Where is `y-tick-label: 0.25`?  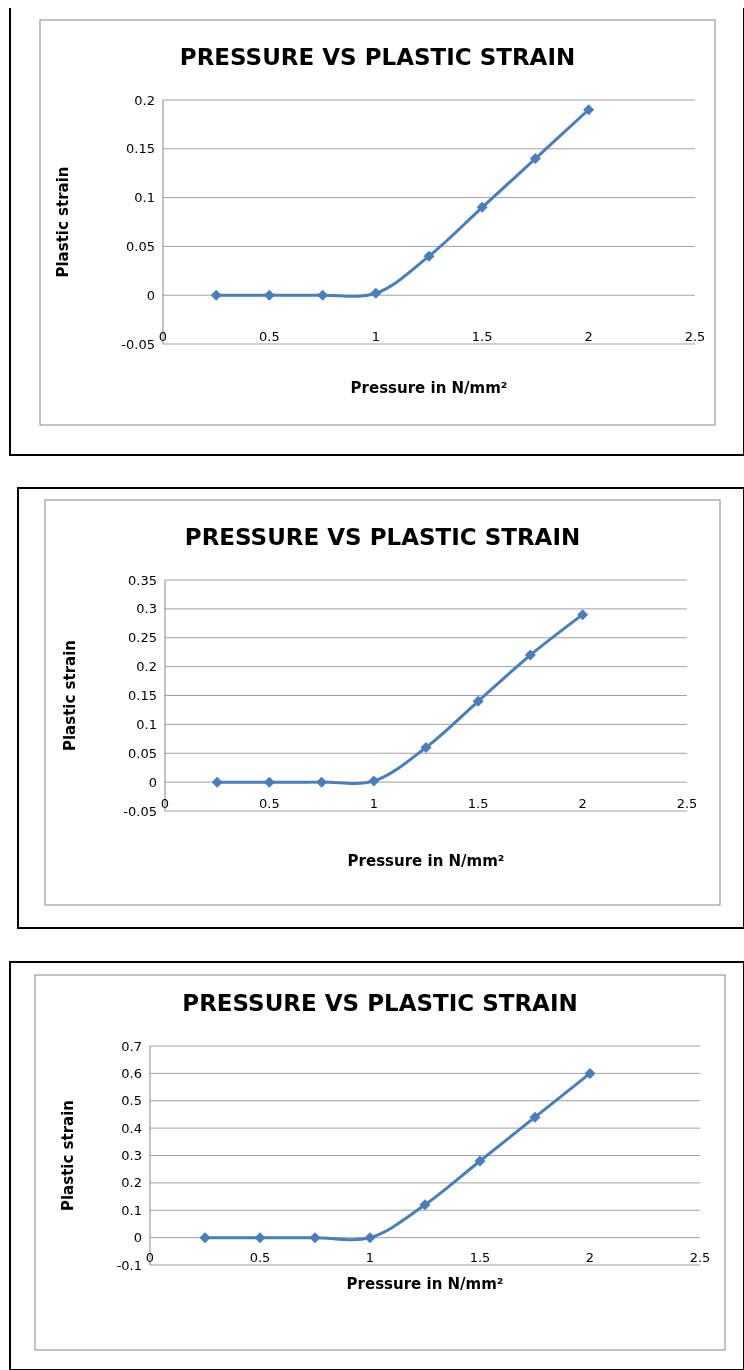
y-tick-label: 0.25 is located at coordinates (142, 638).